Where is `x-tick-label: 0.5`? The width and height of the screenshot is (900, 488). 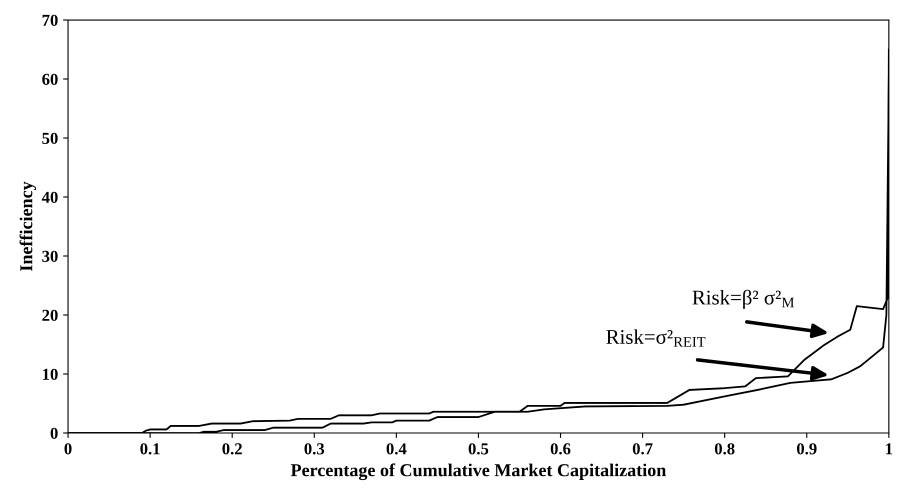
x-tick-label: 0.5 is located at coordinates (478, 449).